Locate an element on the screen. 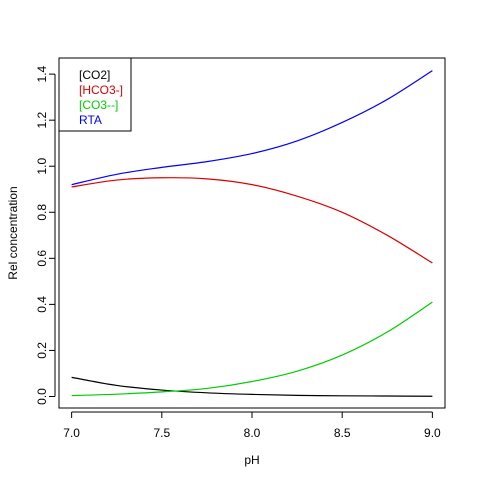 This screenshot has height=480, width=480. legend-box is located at coordinates (95, 94).